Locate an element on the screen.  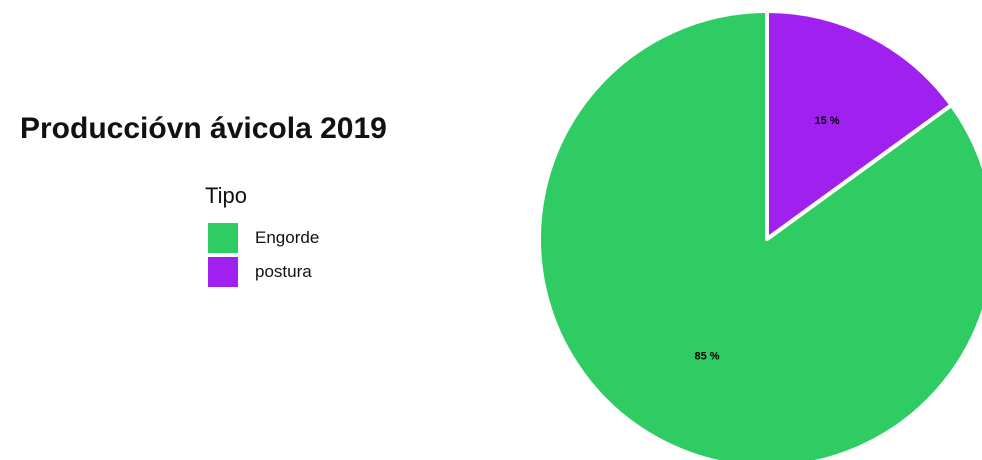
legend-label-postura: postura is located at coordinates (283, 271).